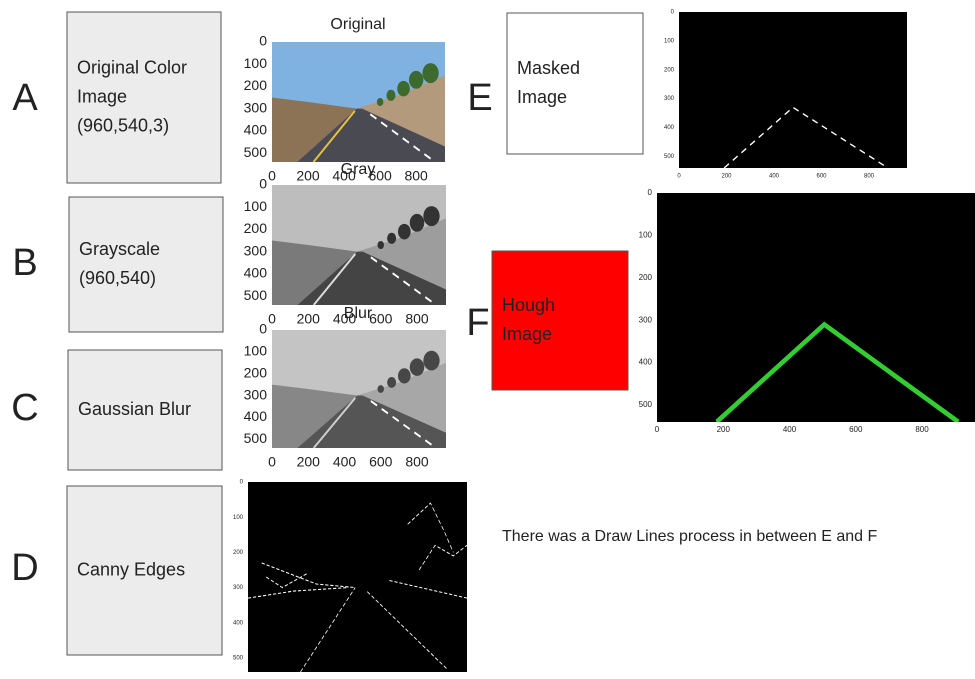 The height and width of the screenshot is (679, 975). What do you see at coordinates (479, 98) in the screenshot?
I see `step-letter: E` at bounding box center [479, 98].